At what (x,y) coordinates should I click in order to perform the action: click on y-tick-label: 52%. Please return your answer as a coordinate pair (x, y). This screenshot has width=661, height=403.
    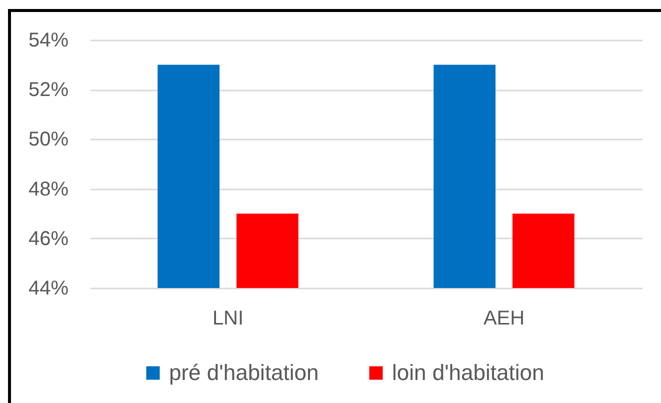
    Looking at the image, I should click on (48, 90).